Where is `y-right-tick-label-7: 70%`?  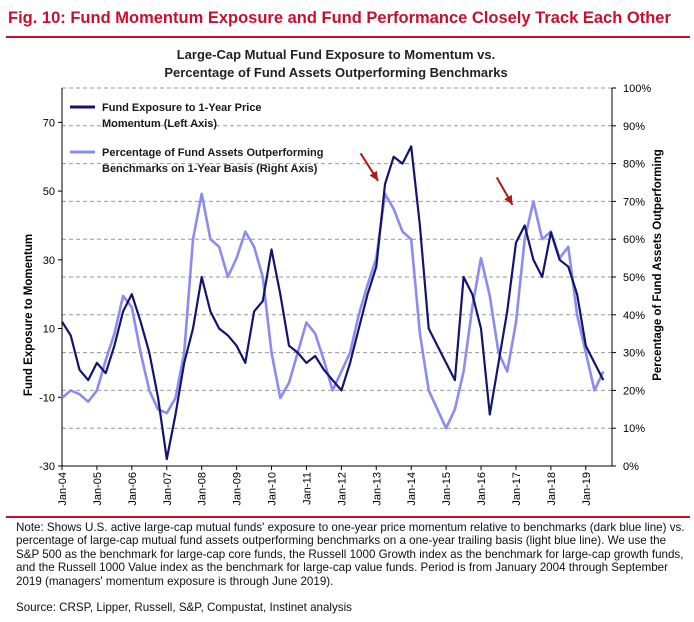 y-right-tick-label-7: 70% is located at coordinates (634, 202).